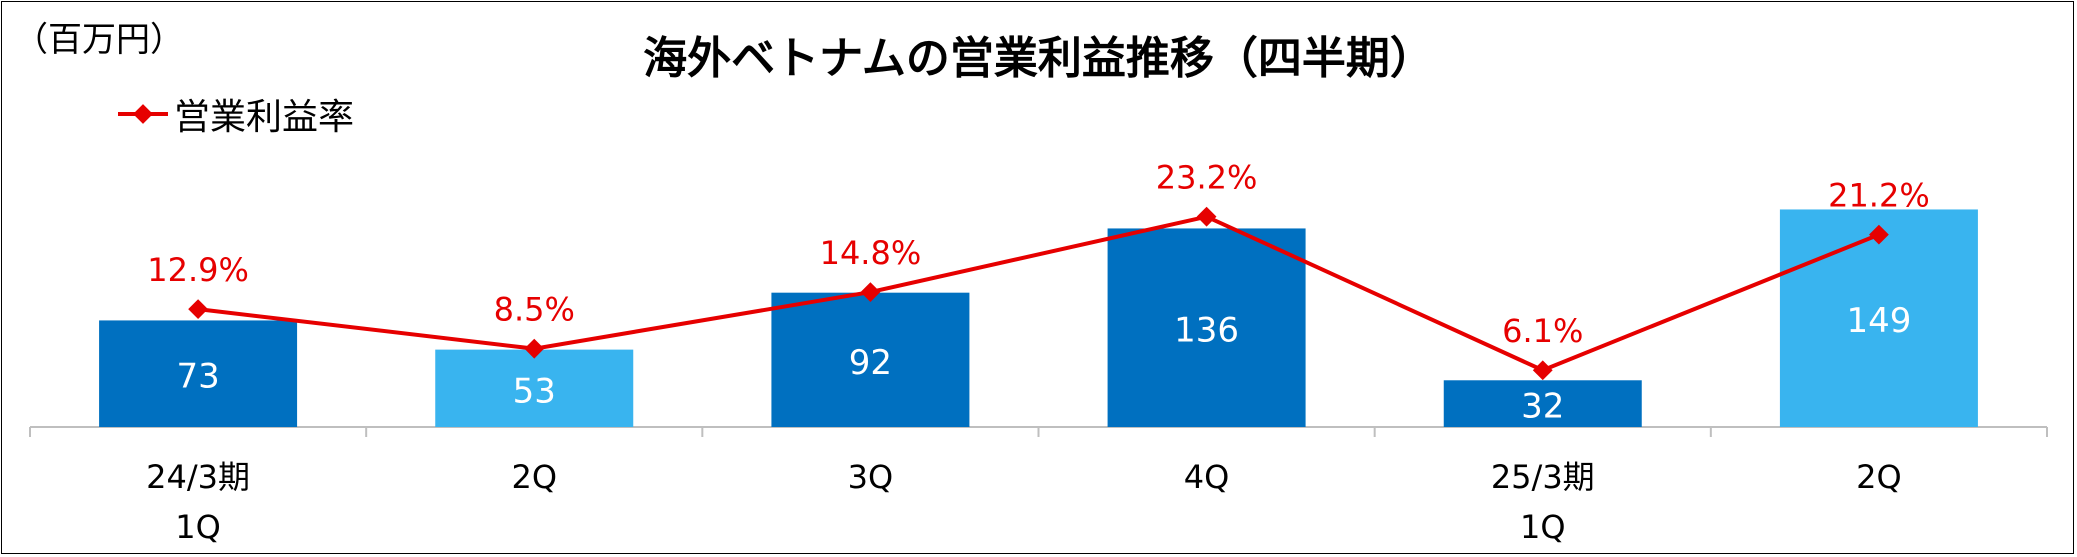 This screenshot has width=2077, height=557. What do you see at coordinates (99, 40) in the screenshot?
I see `unit-label: （百万円）` at bounding box center [99, 40].